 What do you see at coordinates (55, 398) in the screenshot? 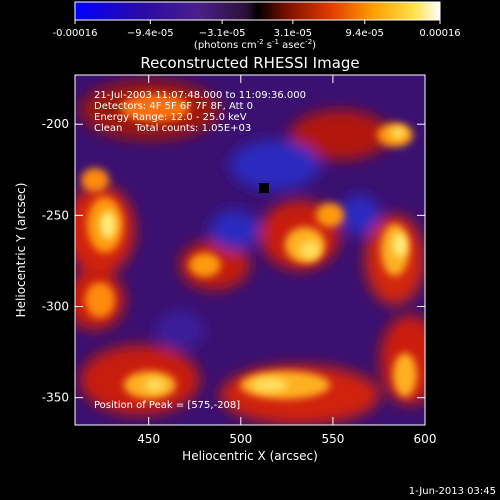
I see `y-tick-label: -350` at bounding box center [55, 398].